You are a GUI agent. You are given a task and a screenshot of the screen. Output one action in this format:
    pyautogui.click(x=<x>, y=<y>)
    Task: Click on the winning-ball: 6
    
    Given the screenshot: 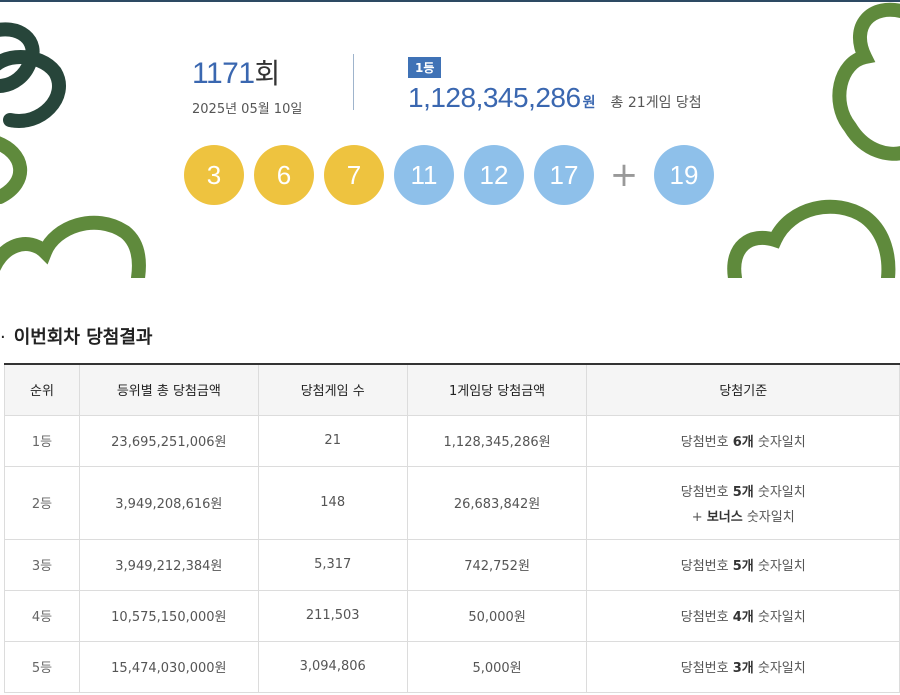 What is the action you would take?
    pyautogui.click(x=284, y=175)
    